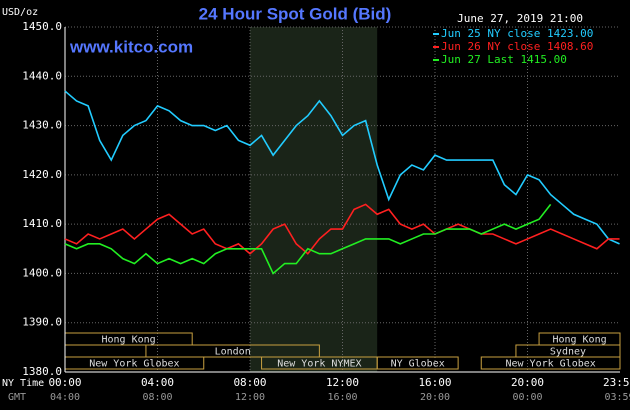 The image size is (630, 410). I want to click on x2-tick-label: 12:00, so click(250, 397).